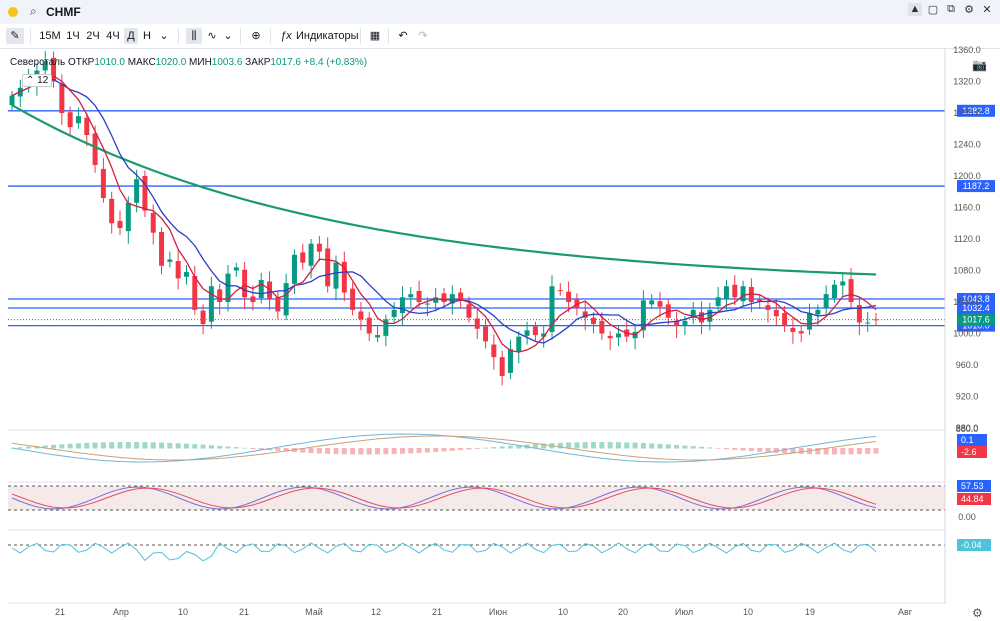 This screenshot has width=1000, height=621. What do you see at coordinates (967, 429) in the screenshot?
I see `macd-tick-label: 880.0` at bounding box center [967, 429].